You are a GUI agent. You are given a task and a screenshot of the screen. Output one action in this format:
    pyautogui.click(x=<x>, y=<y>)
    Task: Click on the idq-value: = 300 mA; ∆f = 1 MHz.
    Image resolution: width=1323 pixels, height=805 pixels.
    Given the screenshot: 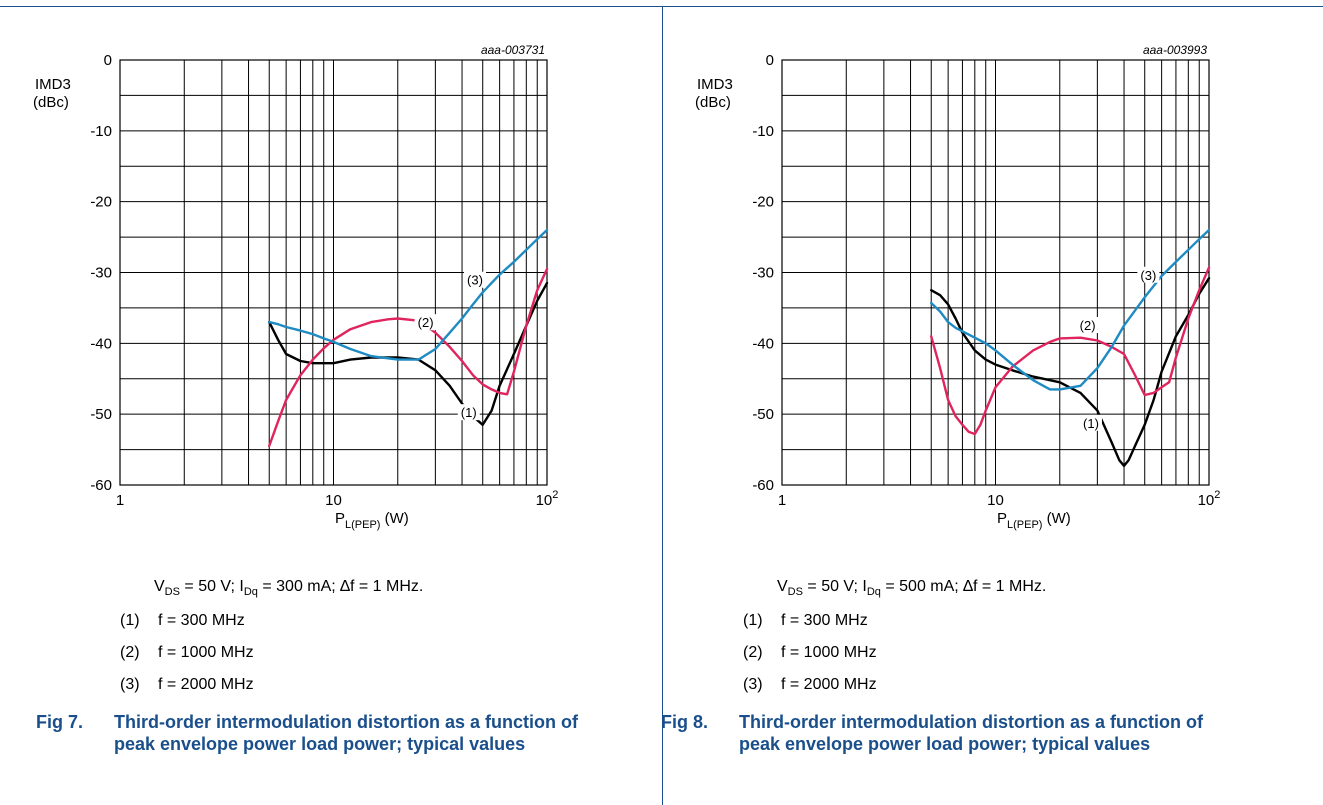 What is the action you would take?
    pyautogui.click(x=340, y=586)
    